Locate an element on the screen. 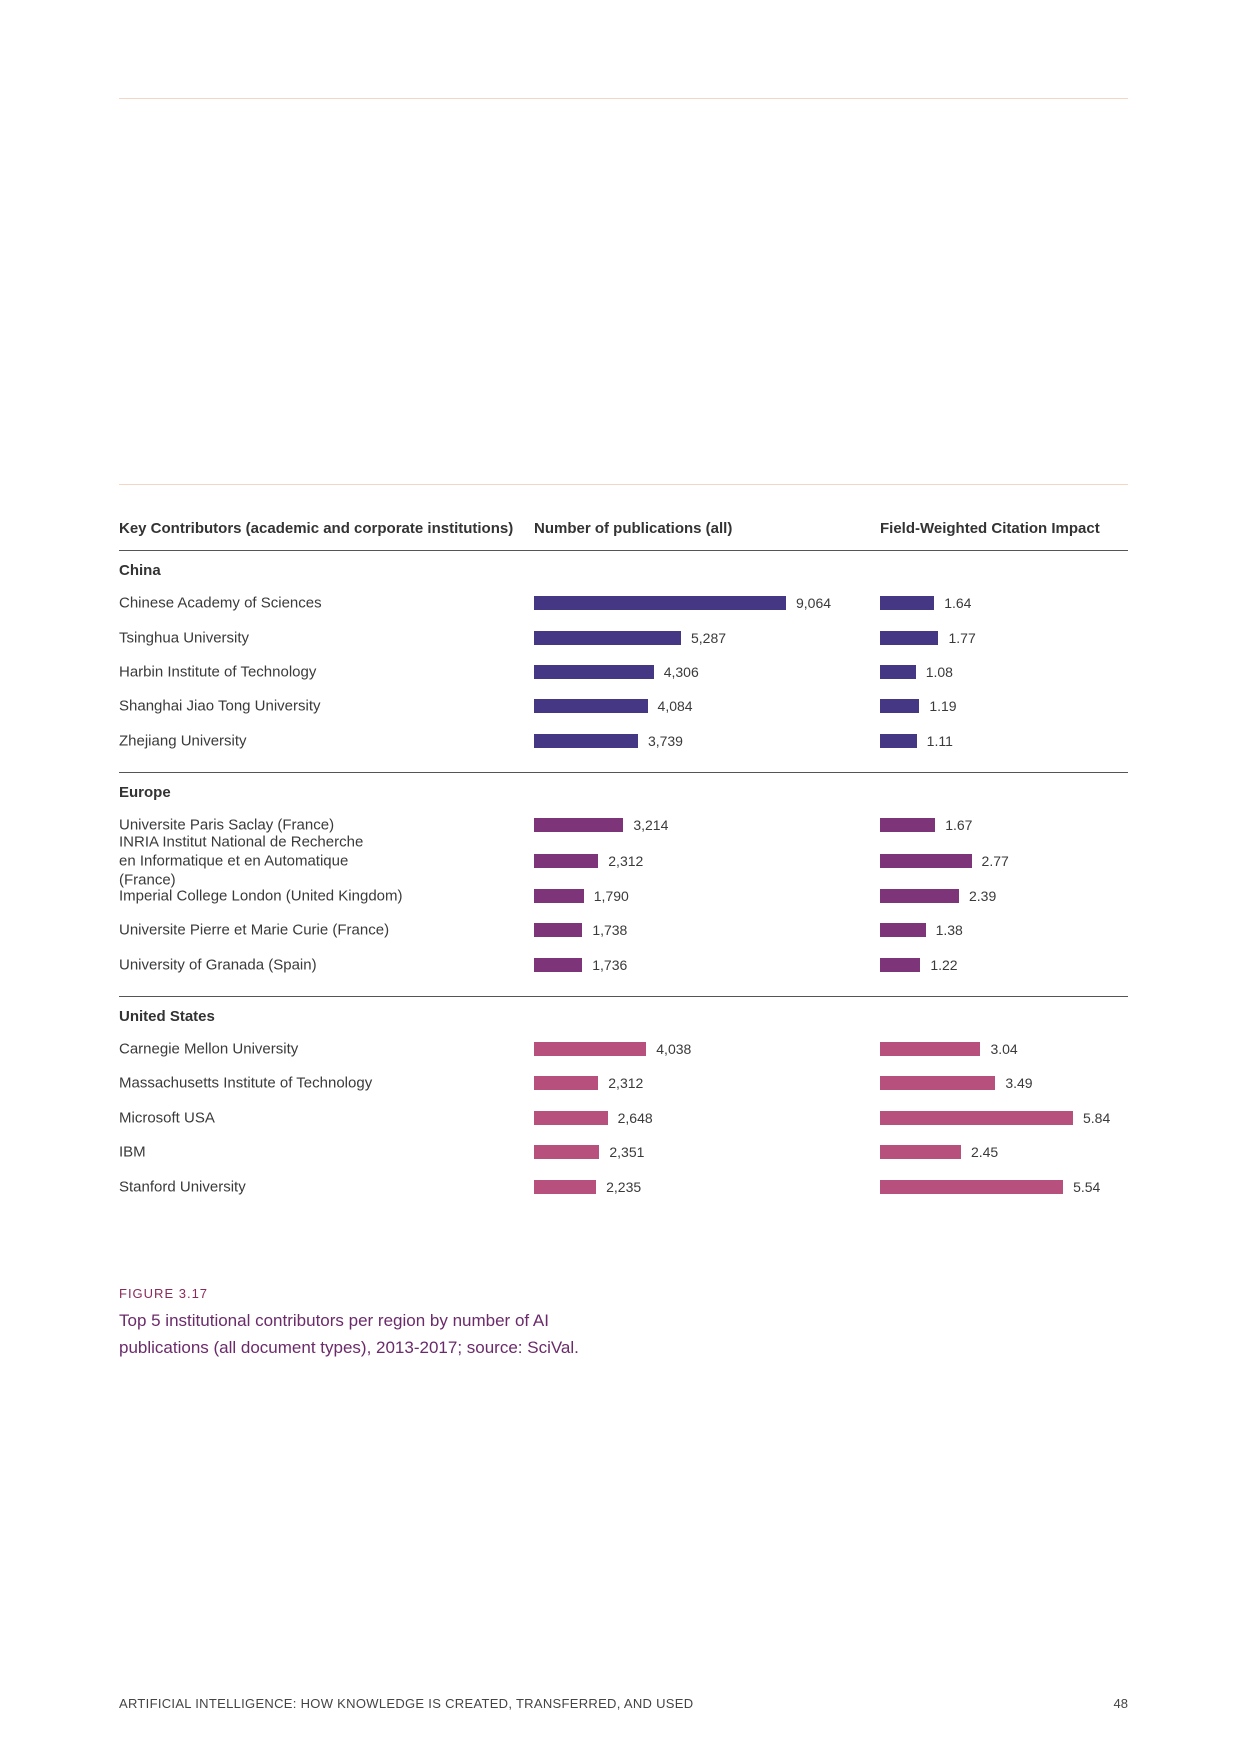  figure-label: FIGURE 3.17 is located at coordinates (164, 1293).